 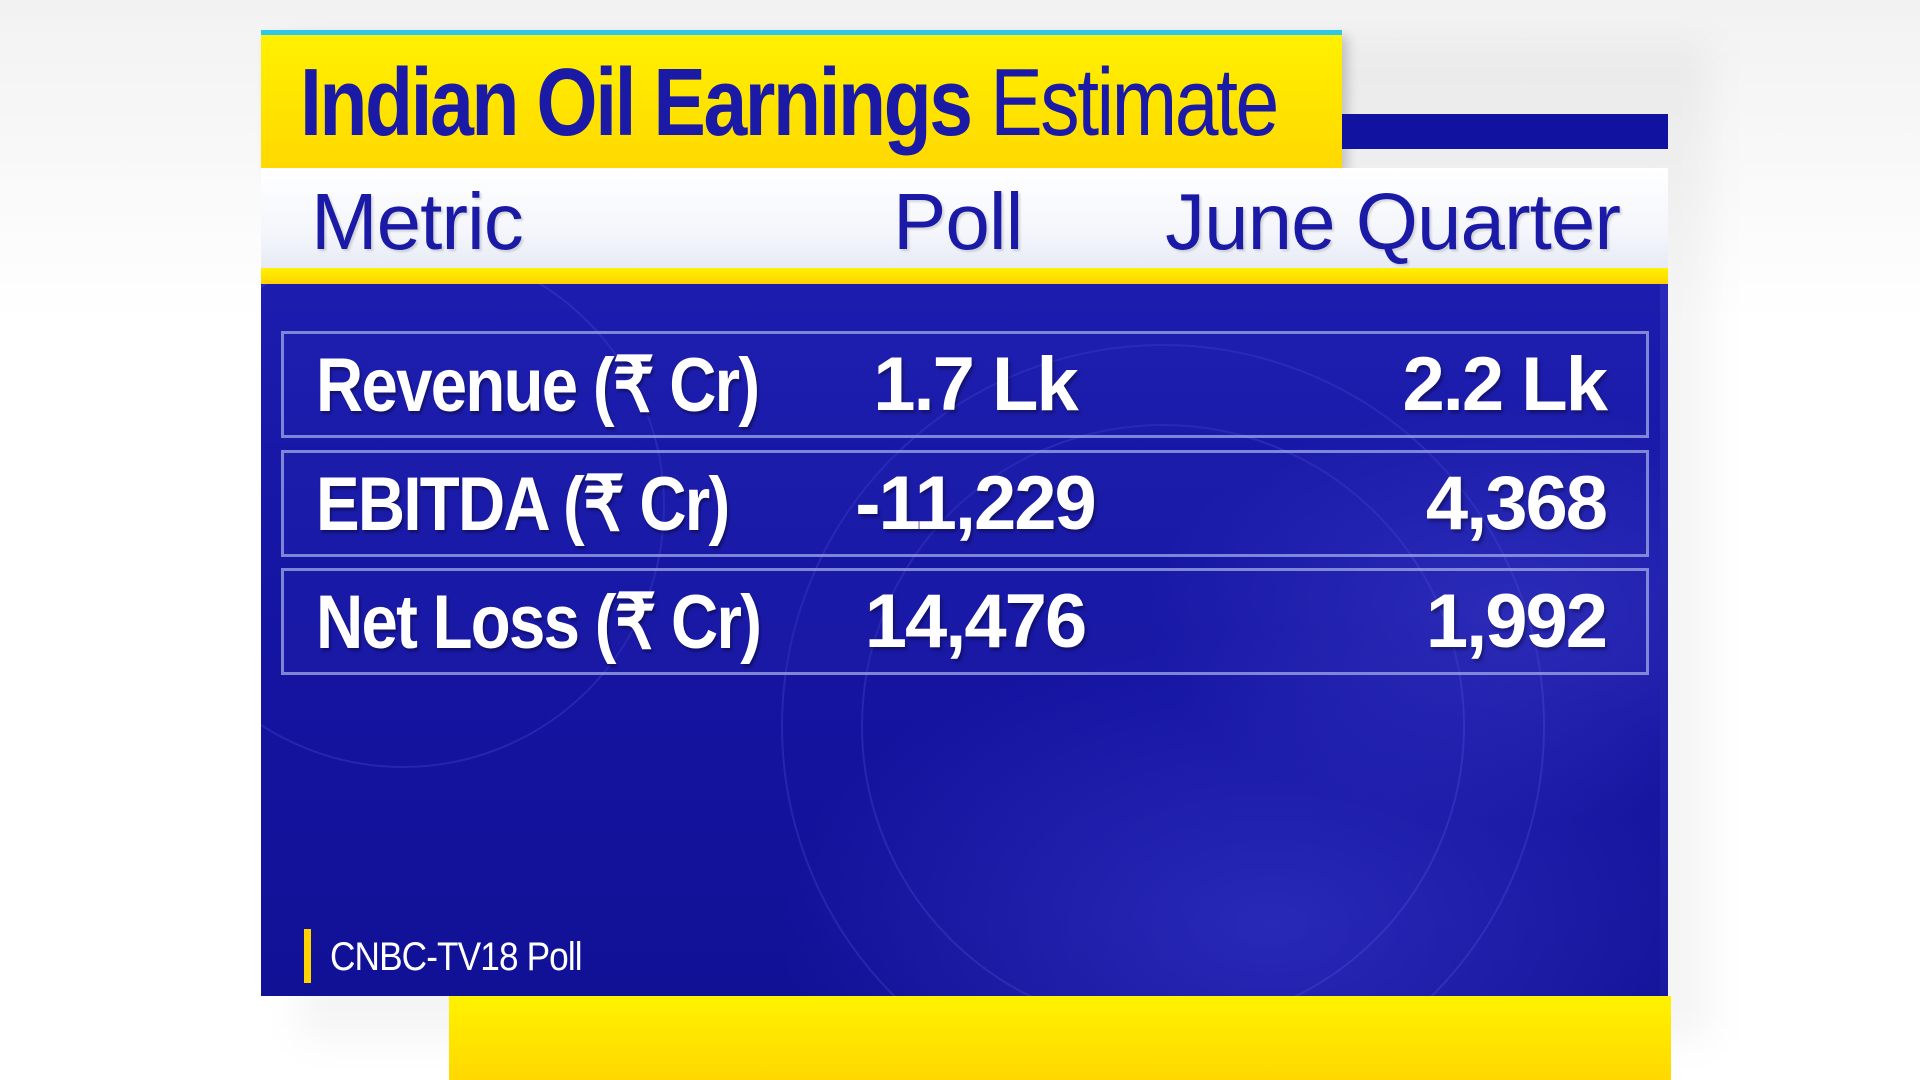 I want to click on column-header-poll: Poll, so click(x=958, y=221).